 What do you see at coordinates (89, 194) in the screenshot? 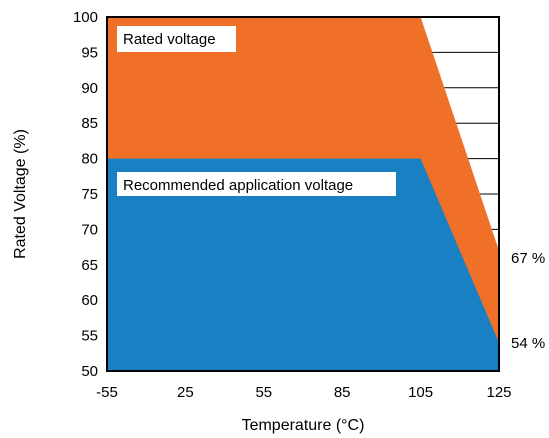
I see `y-tick-label: 75` at bounding box center [89, 194].